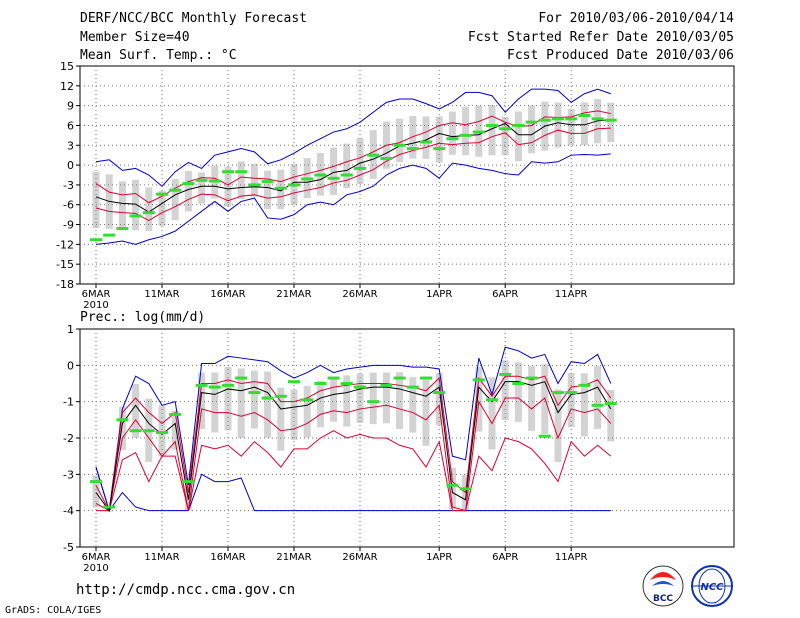 This screenshot has height=618, width=800. I want to click on prec-y-tick-label: 1, so click(70, 329).